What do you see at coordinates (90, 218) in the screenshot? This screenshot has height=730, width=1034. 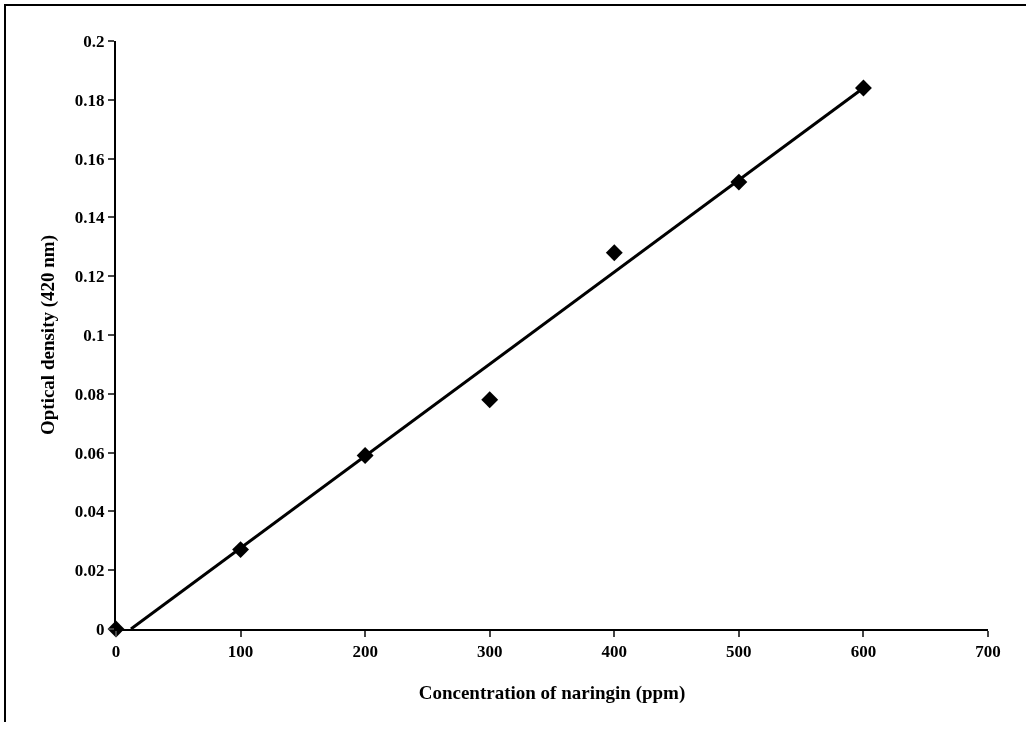 I see `y-tick-label: 0.14` at bounding box center [90, 218].